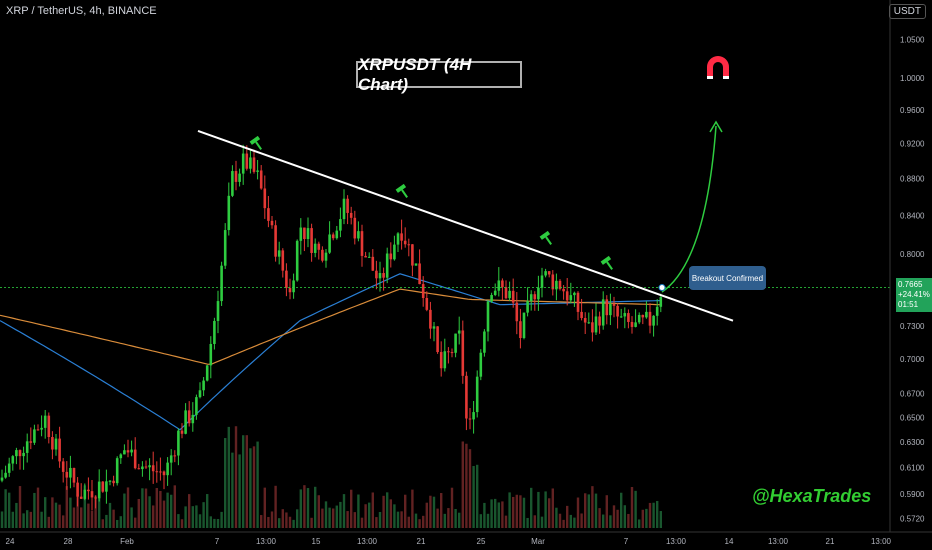 Image resolution: width=932 pixels, height=550 pixels. I want to click on price-tick-label: 0.9600, so click(912, 110).